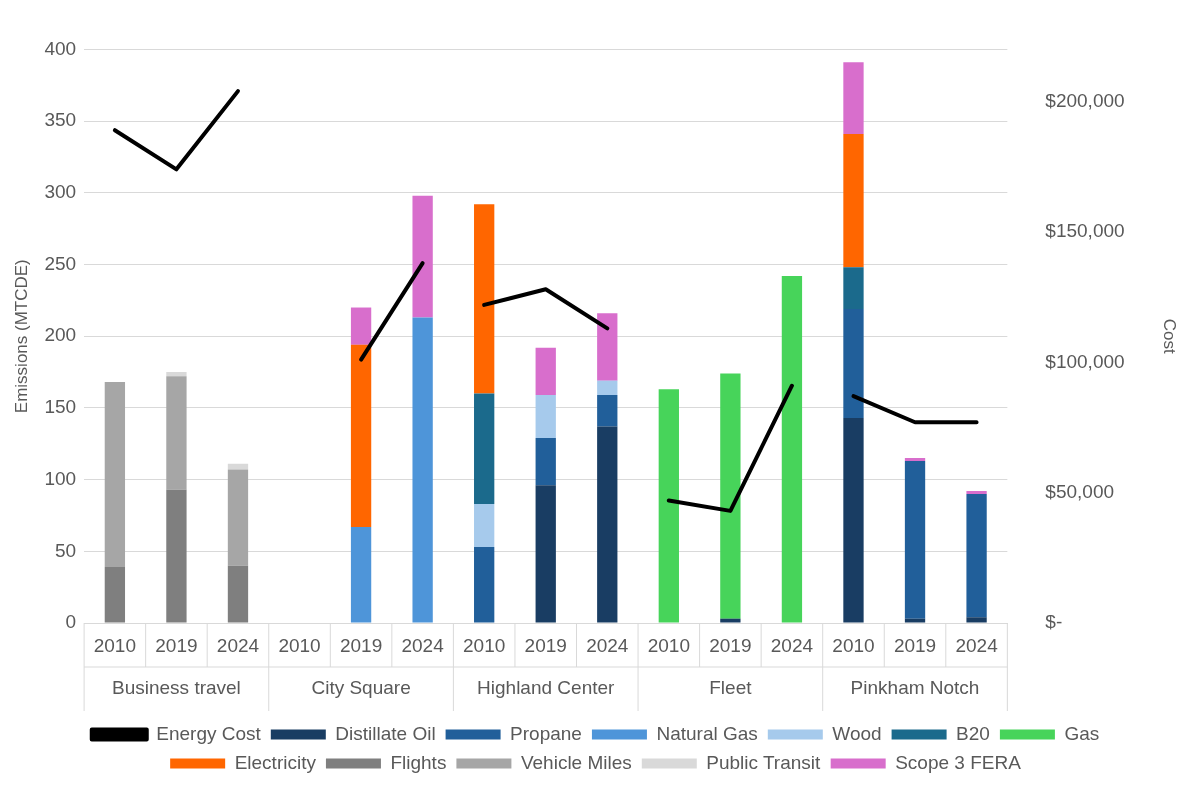  What do you see at coordinates (60, 120) in the screenshot?
I see `y-tick-label: 350` at bounding box center [60, 120].